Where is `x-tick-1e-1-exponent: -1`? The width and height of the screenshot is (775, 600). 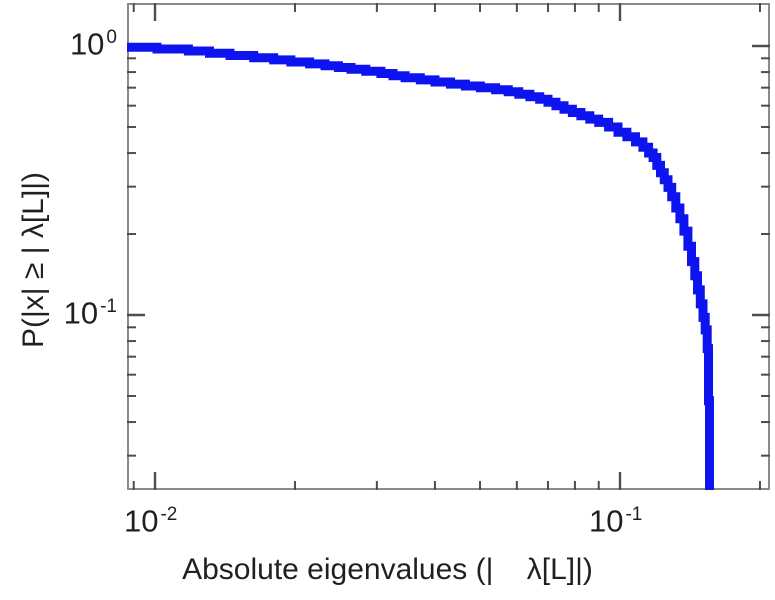 x-tick-1e-1-exponent: -1 is located at coordinates (634, 514).